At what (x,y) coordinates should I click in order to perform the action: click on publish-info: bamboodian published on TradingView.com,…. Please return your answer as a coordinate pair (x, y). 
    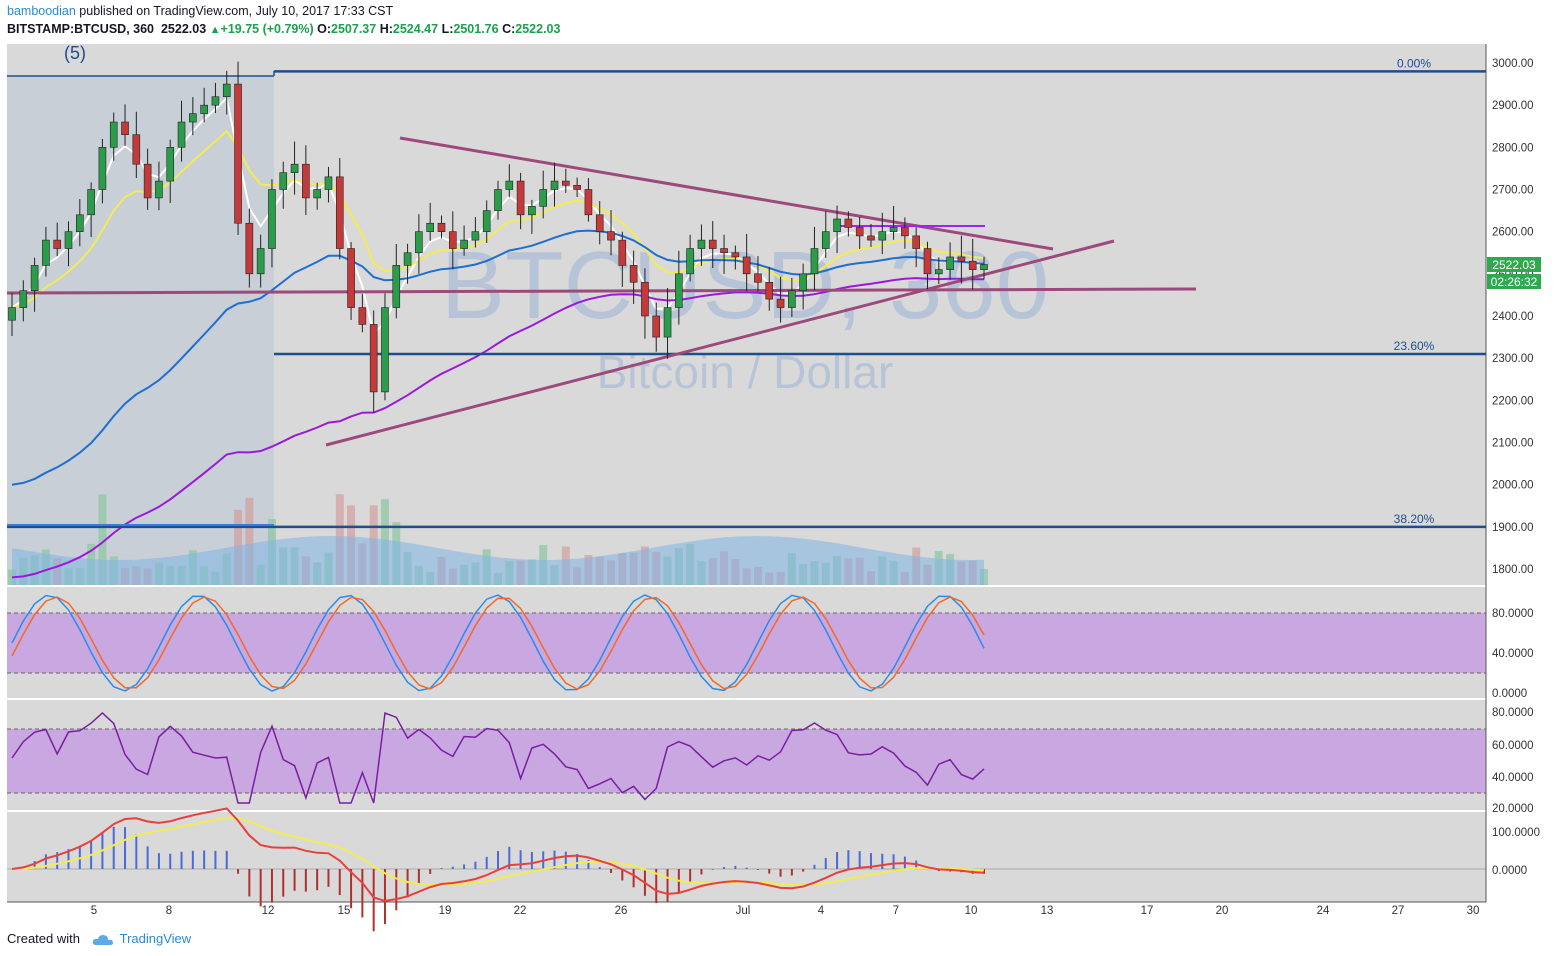
    Looking at the image, I should click on (200, 11).